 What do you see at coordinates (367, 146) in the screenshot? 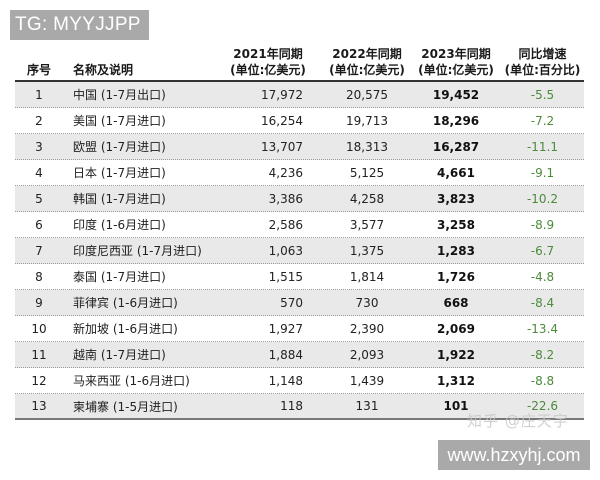
I see `cell-2022: 18,313` at bounding box center [367, 146].